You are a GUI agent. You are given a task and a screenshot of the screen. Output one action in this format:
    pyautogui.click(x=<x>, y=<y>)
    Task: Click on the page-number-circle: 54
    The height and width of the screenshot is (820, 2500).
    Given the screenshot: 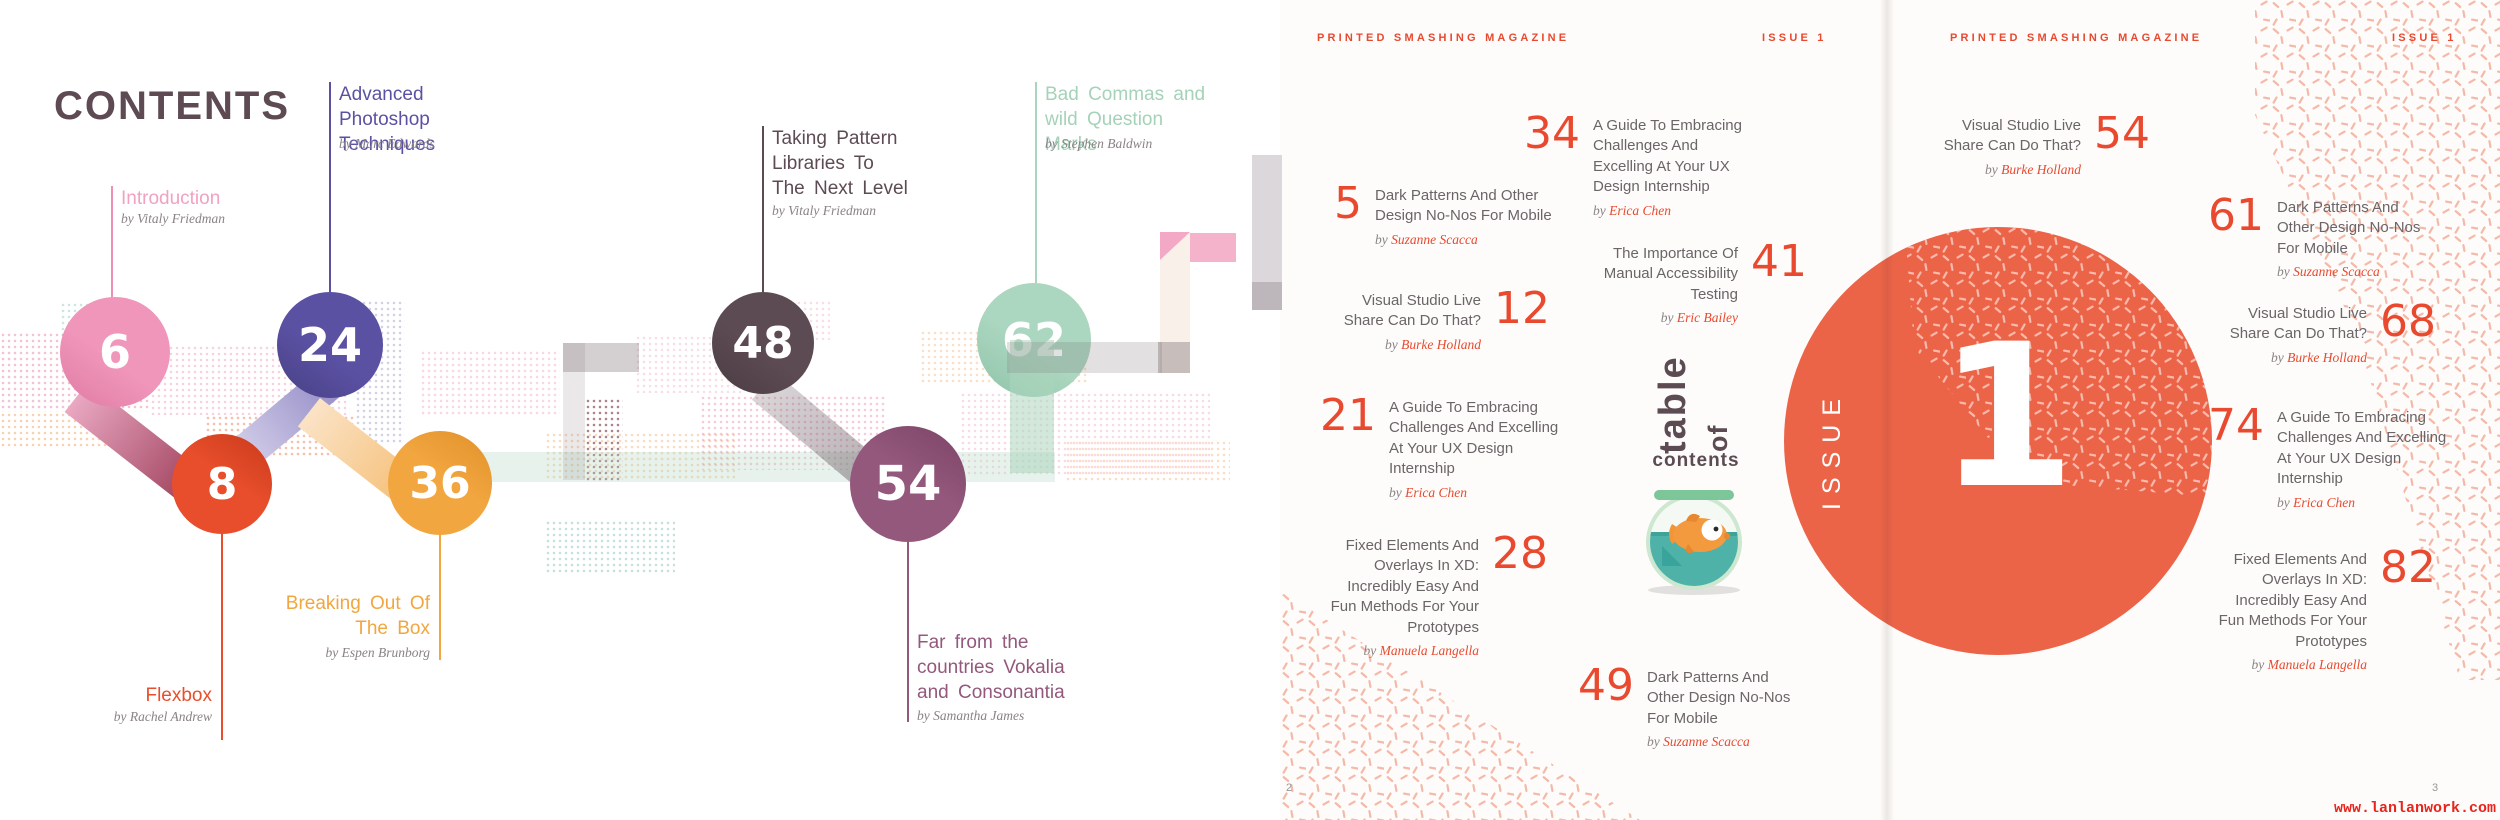 What is the action you would take?
    pyautogui.click(x=908, y=484)
    